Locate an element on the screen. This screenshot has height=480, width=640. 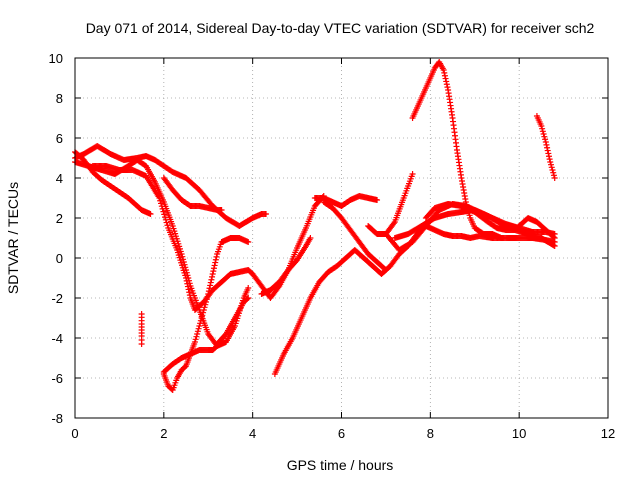
x-tick-label: 4 is located at coordinates (252, 433).